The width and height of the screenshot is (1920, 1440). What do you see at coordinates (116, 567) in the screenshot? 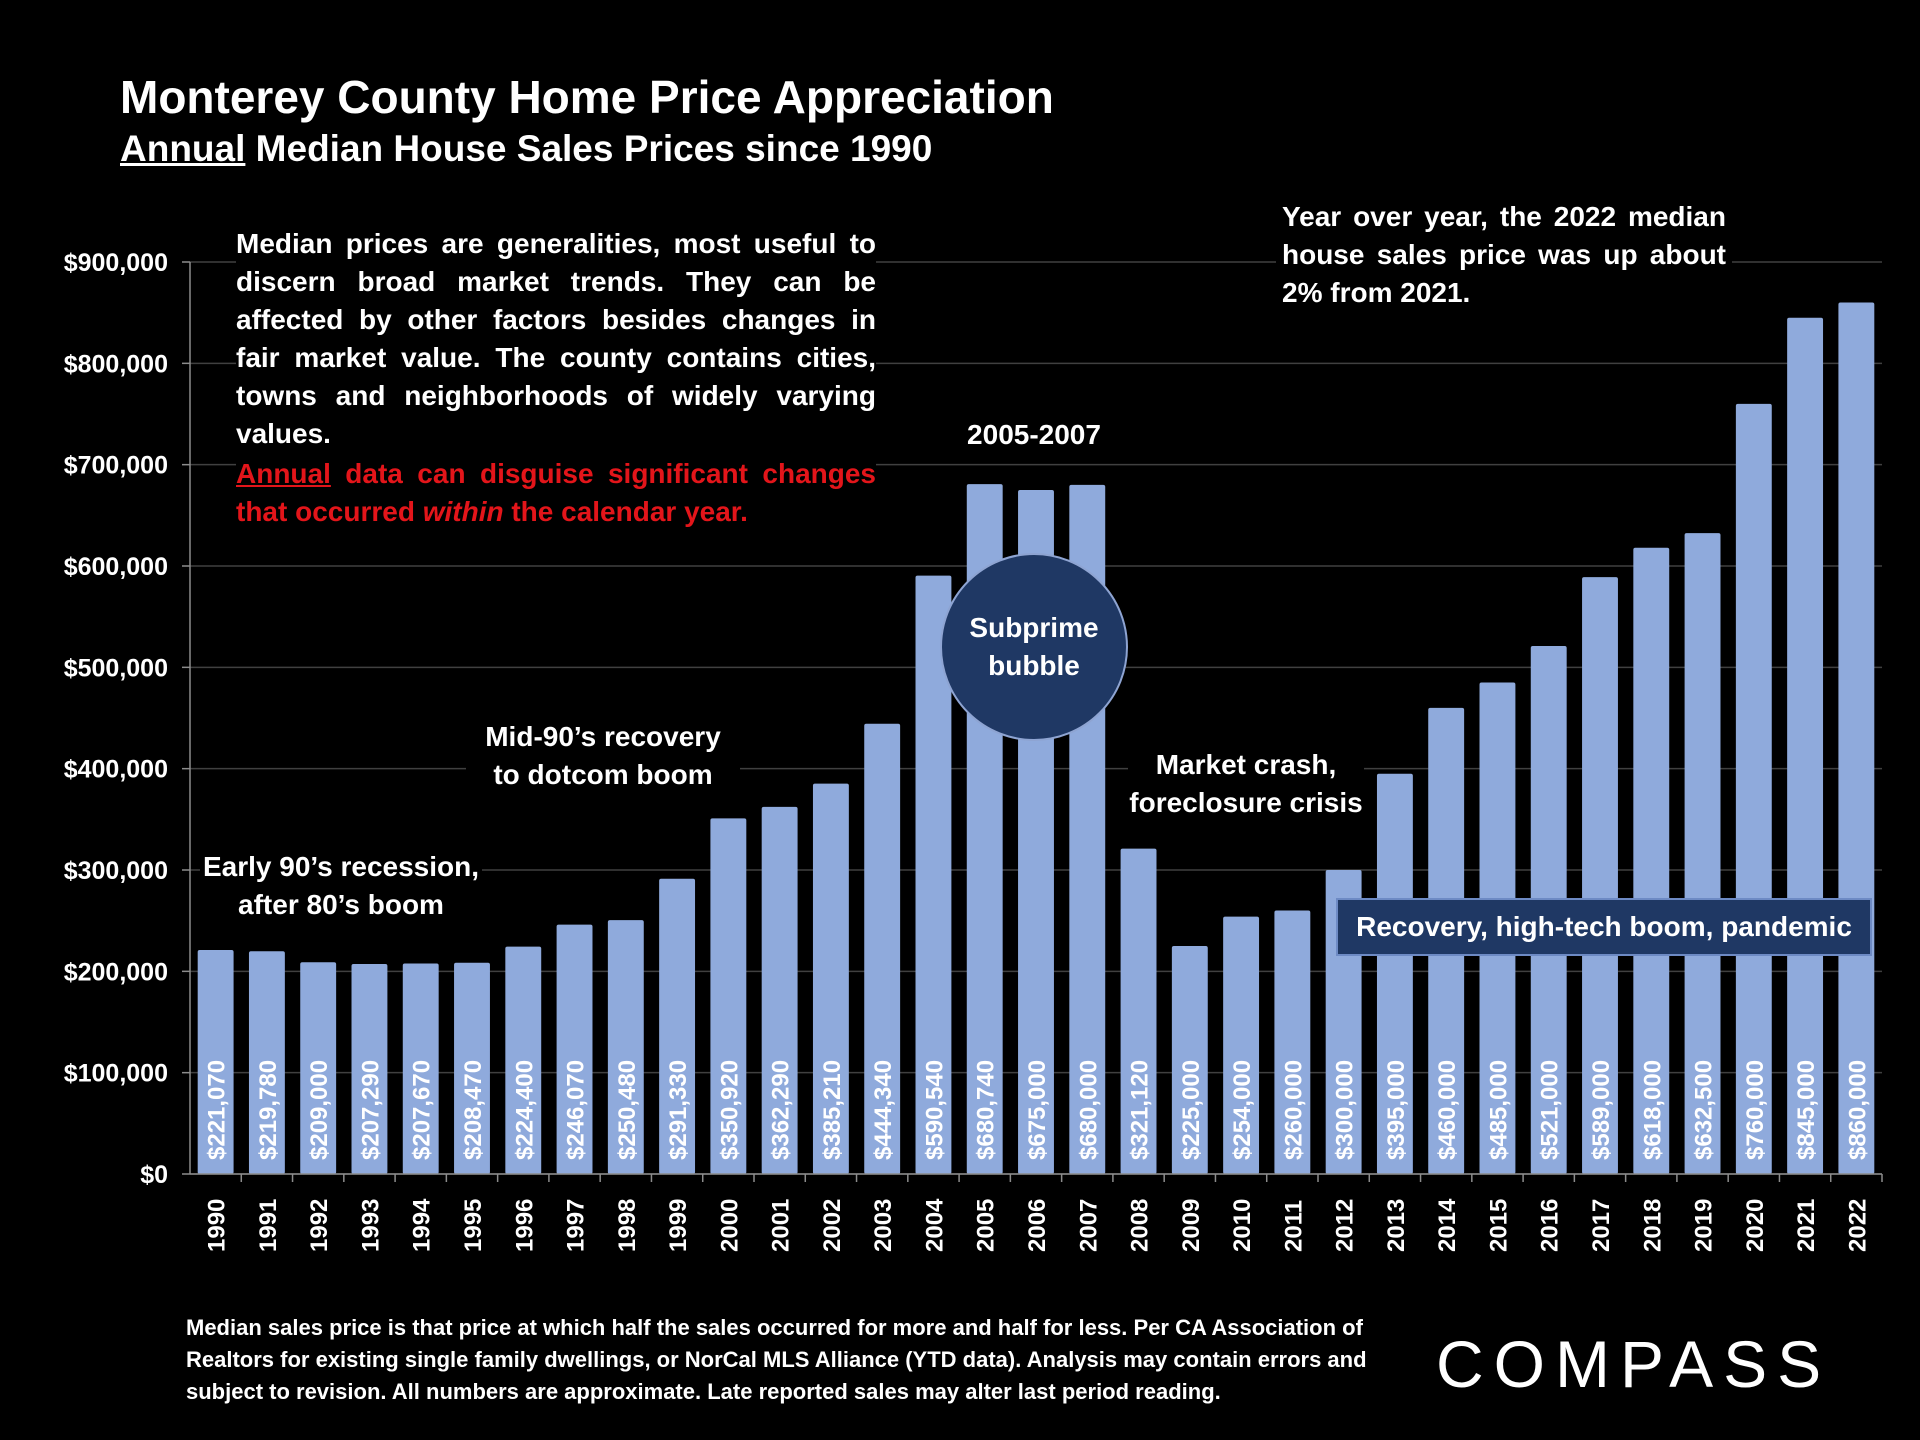
I see `y-tick-label: $600,000` at bounding box center [116, 567].